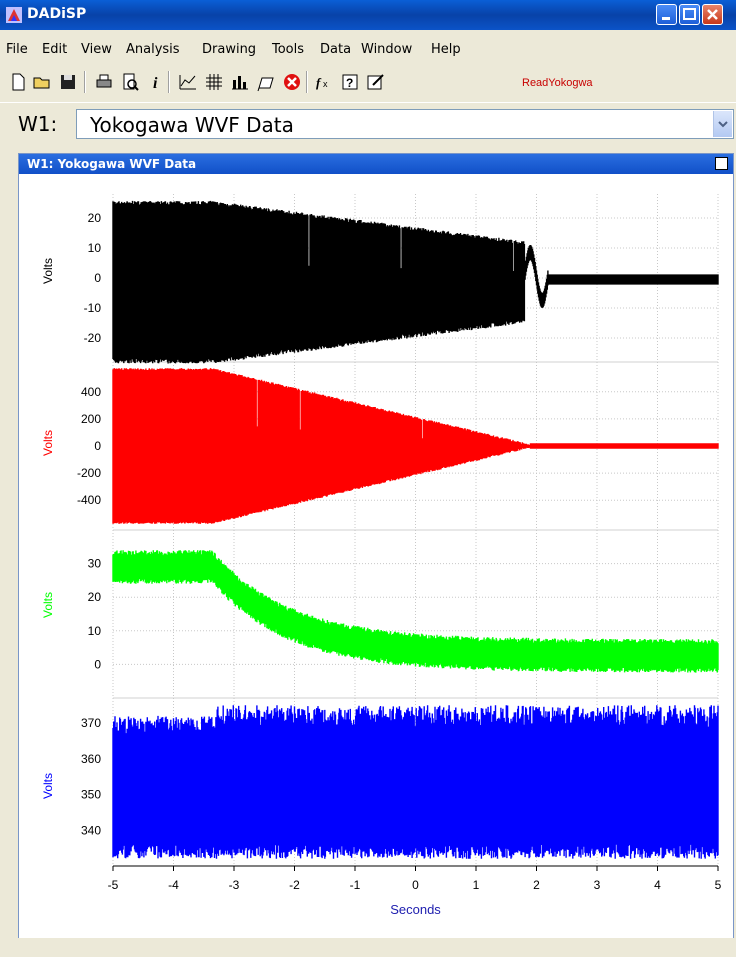 The height and width of the screenshot is (957, 736). Describe the element at coordinates (214, 82) in the screenshot. I see `grid-icon` at that location.